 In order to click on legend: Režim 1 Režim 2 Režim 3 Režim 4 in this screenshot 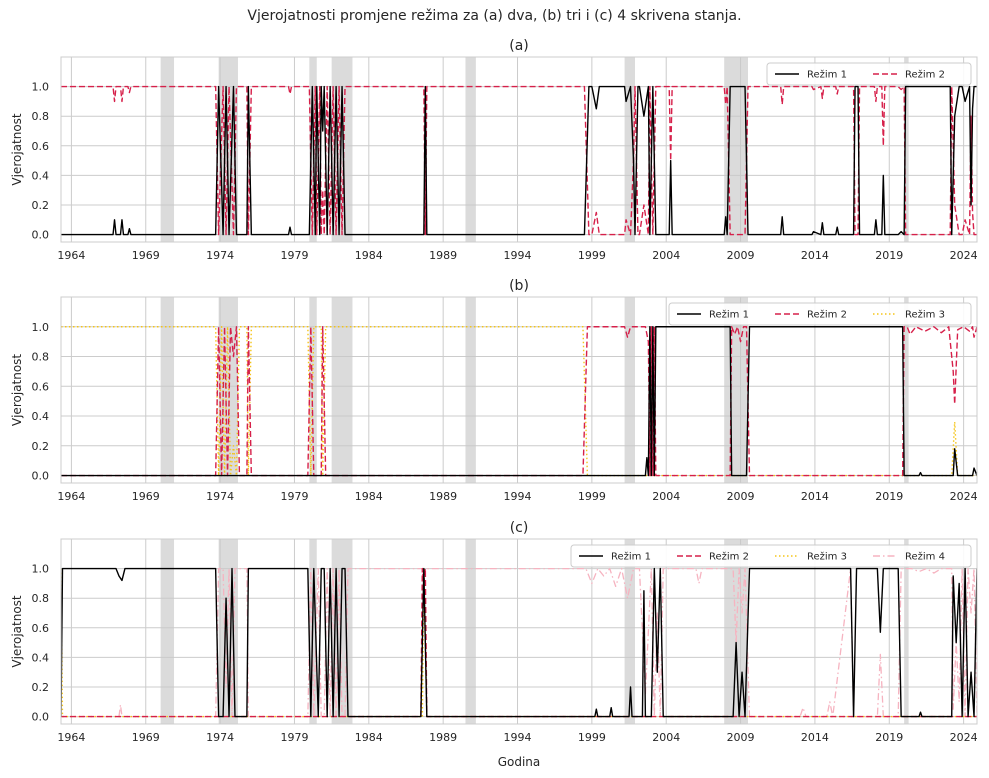, I will do `click(771, 556)`.